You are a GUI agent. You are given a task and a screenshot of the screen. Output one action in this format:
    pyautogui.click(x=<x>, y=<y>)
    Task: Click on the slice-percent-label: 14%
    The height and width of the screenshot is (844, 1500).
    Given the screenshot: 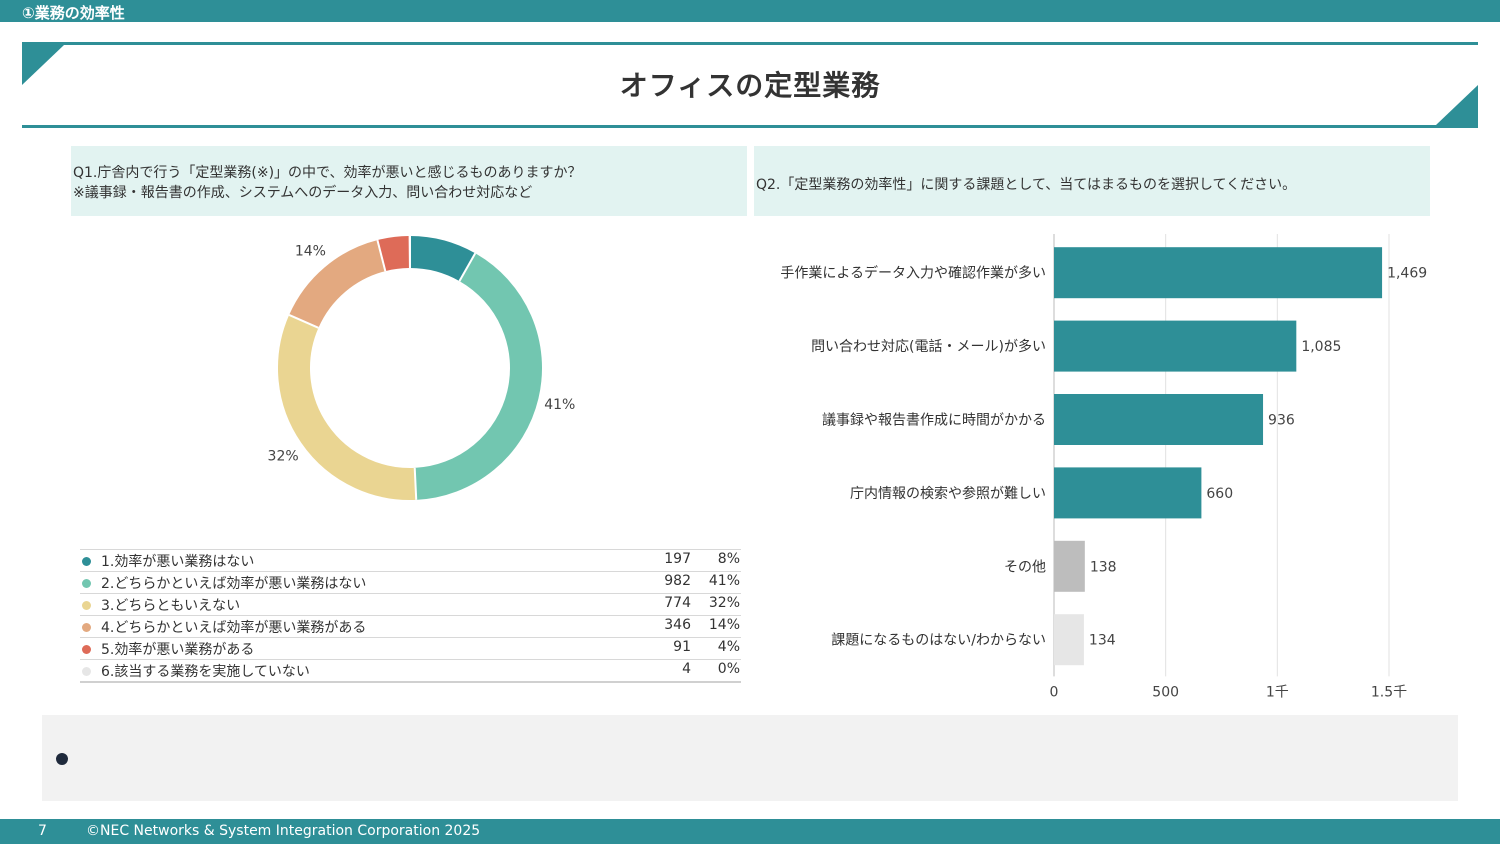 What is the action you would take?
    pyautogui.click(x=310, y=252)
    